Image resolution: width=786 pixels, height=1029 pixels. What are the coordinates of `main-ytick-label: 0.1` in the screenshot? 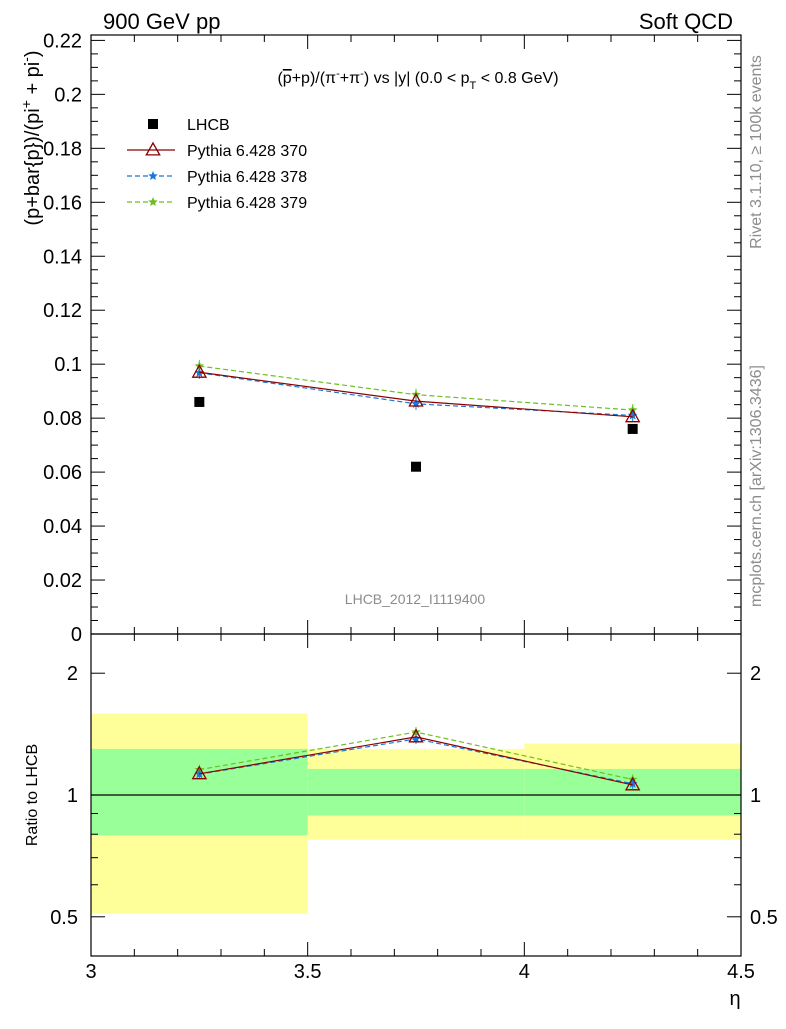 It's located at (68, 365).